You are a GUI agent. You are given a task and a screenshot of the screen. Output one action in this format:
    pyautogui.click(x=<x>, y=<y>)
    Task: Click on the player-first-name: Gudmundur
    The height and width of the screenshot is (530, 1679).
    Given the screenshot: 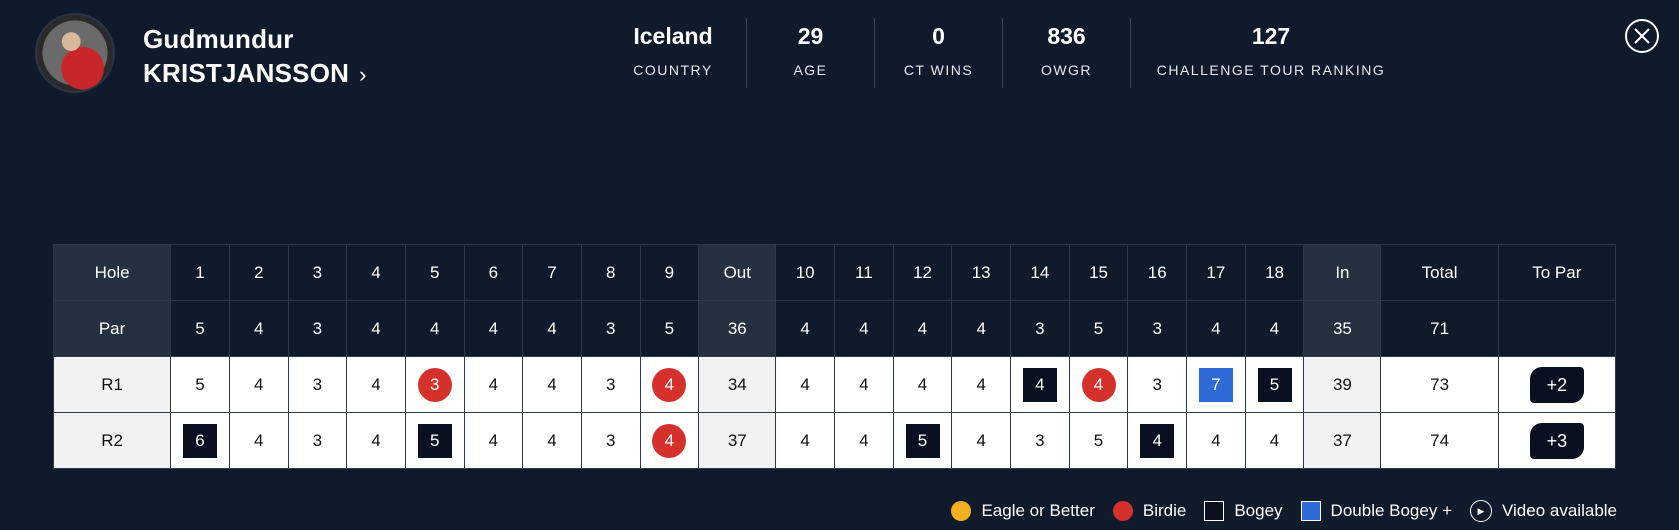 What is the action you would take?
    pyautogui.click(x=218, y=39)
    